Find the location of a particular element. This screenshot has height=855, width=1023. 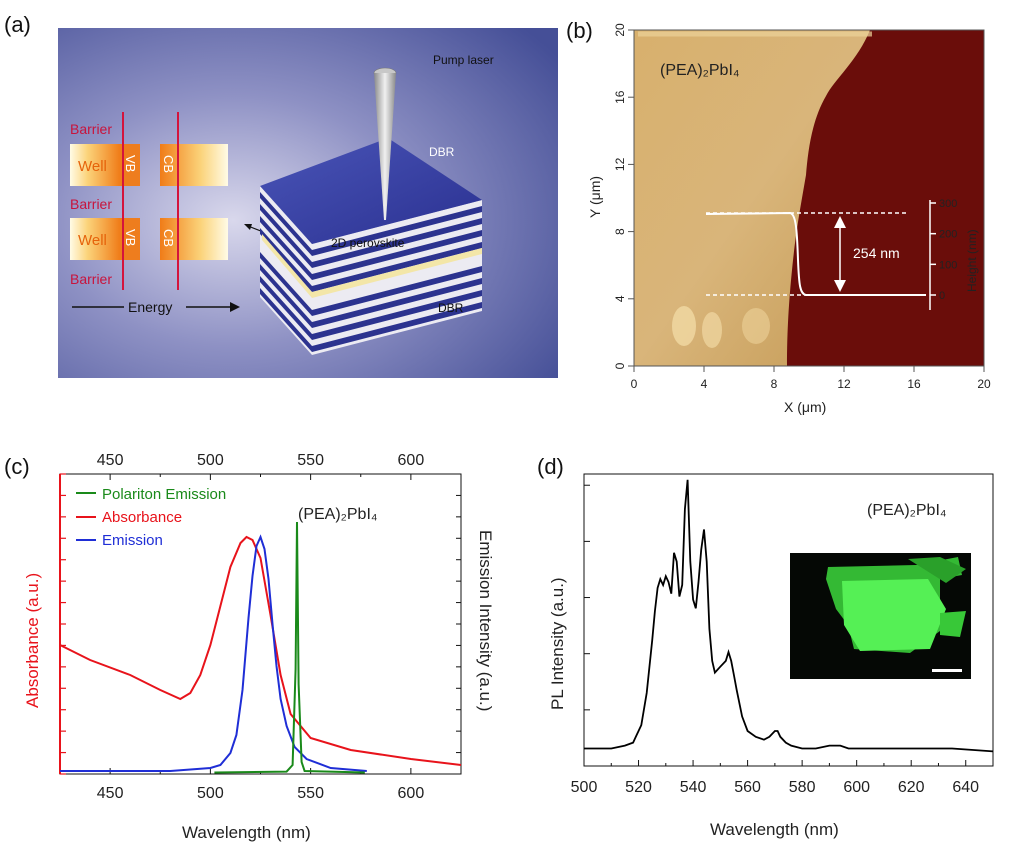

barrier-label-2: Barrier is located at coordinates (91, 204).